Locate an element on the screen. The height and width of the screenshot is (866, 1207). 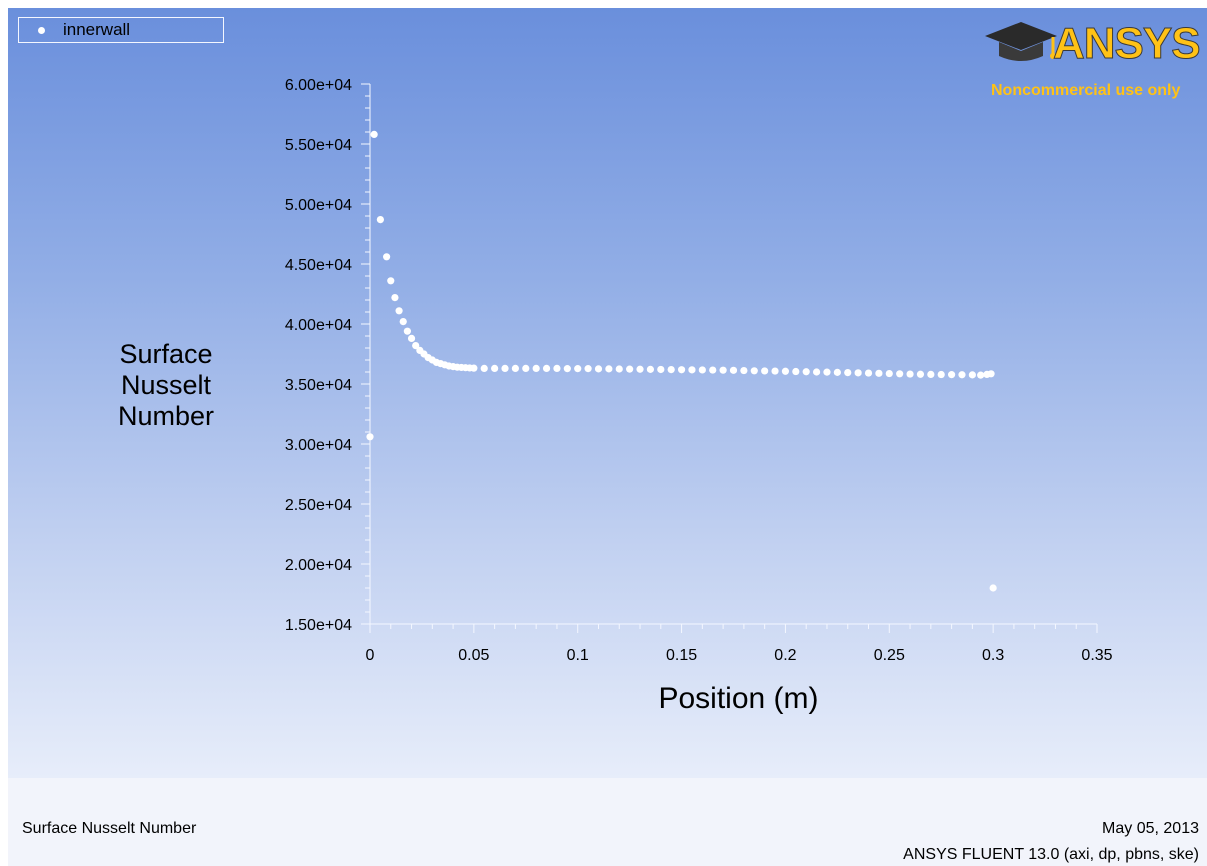
x-tick-label: 0.15 is located at coordinates (681, 655).